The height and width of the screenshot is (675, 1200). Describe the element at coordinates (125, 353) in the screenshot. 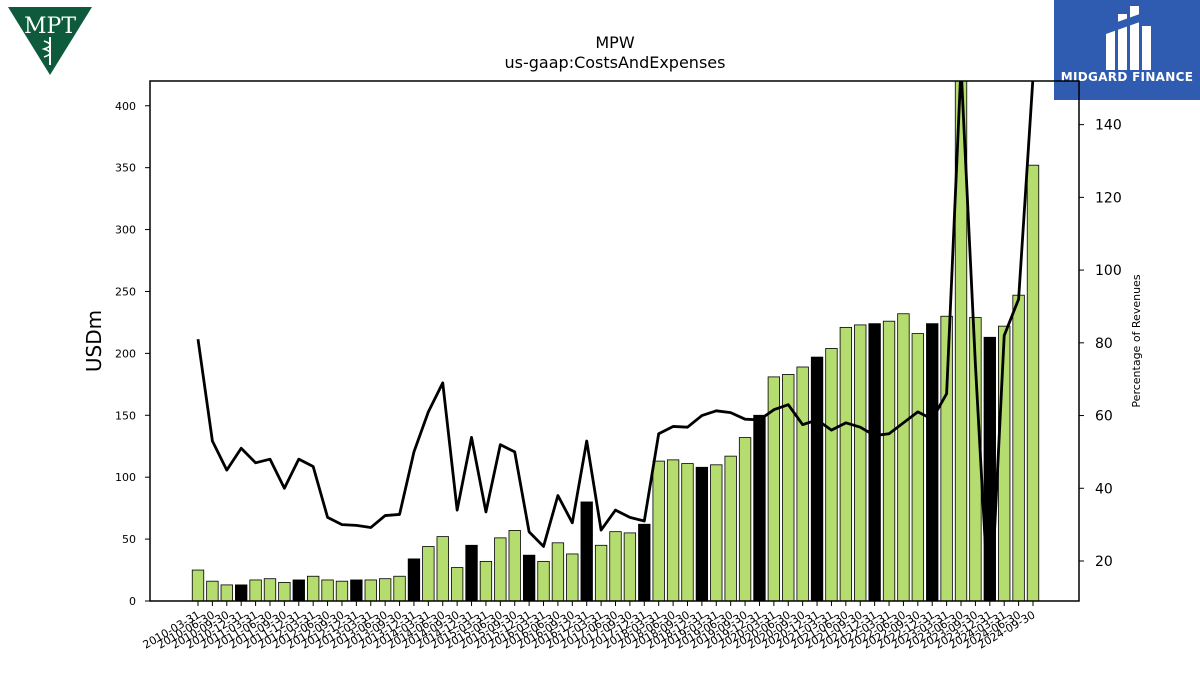

I see `y-tick-label-200: 200` at that location.